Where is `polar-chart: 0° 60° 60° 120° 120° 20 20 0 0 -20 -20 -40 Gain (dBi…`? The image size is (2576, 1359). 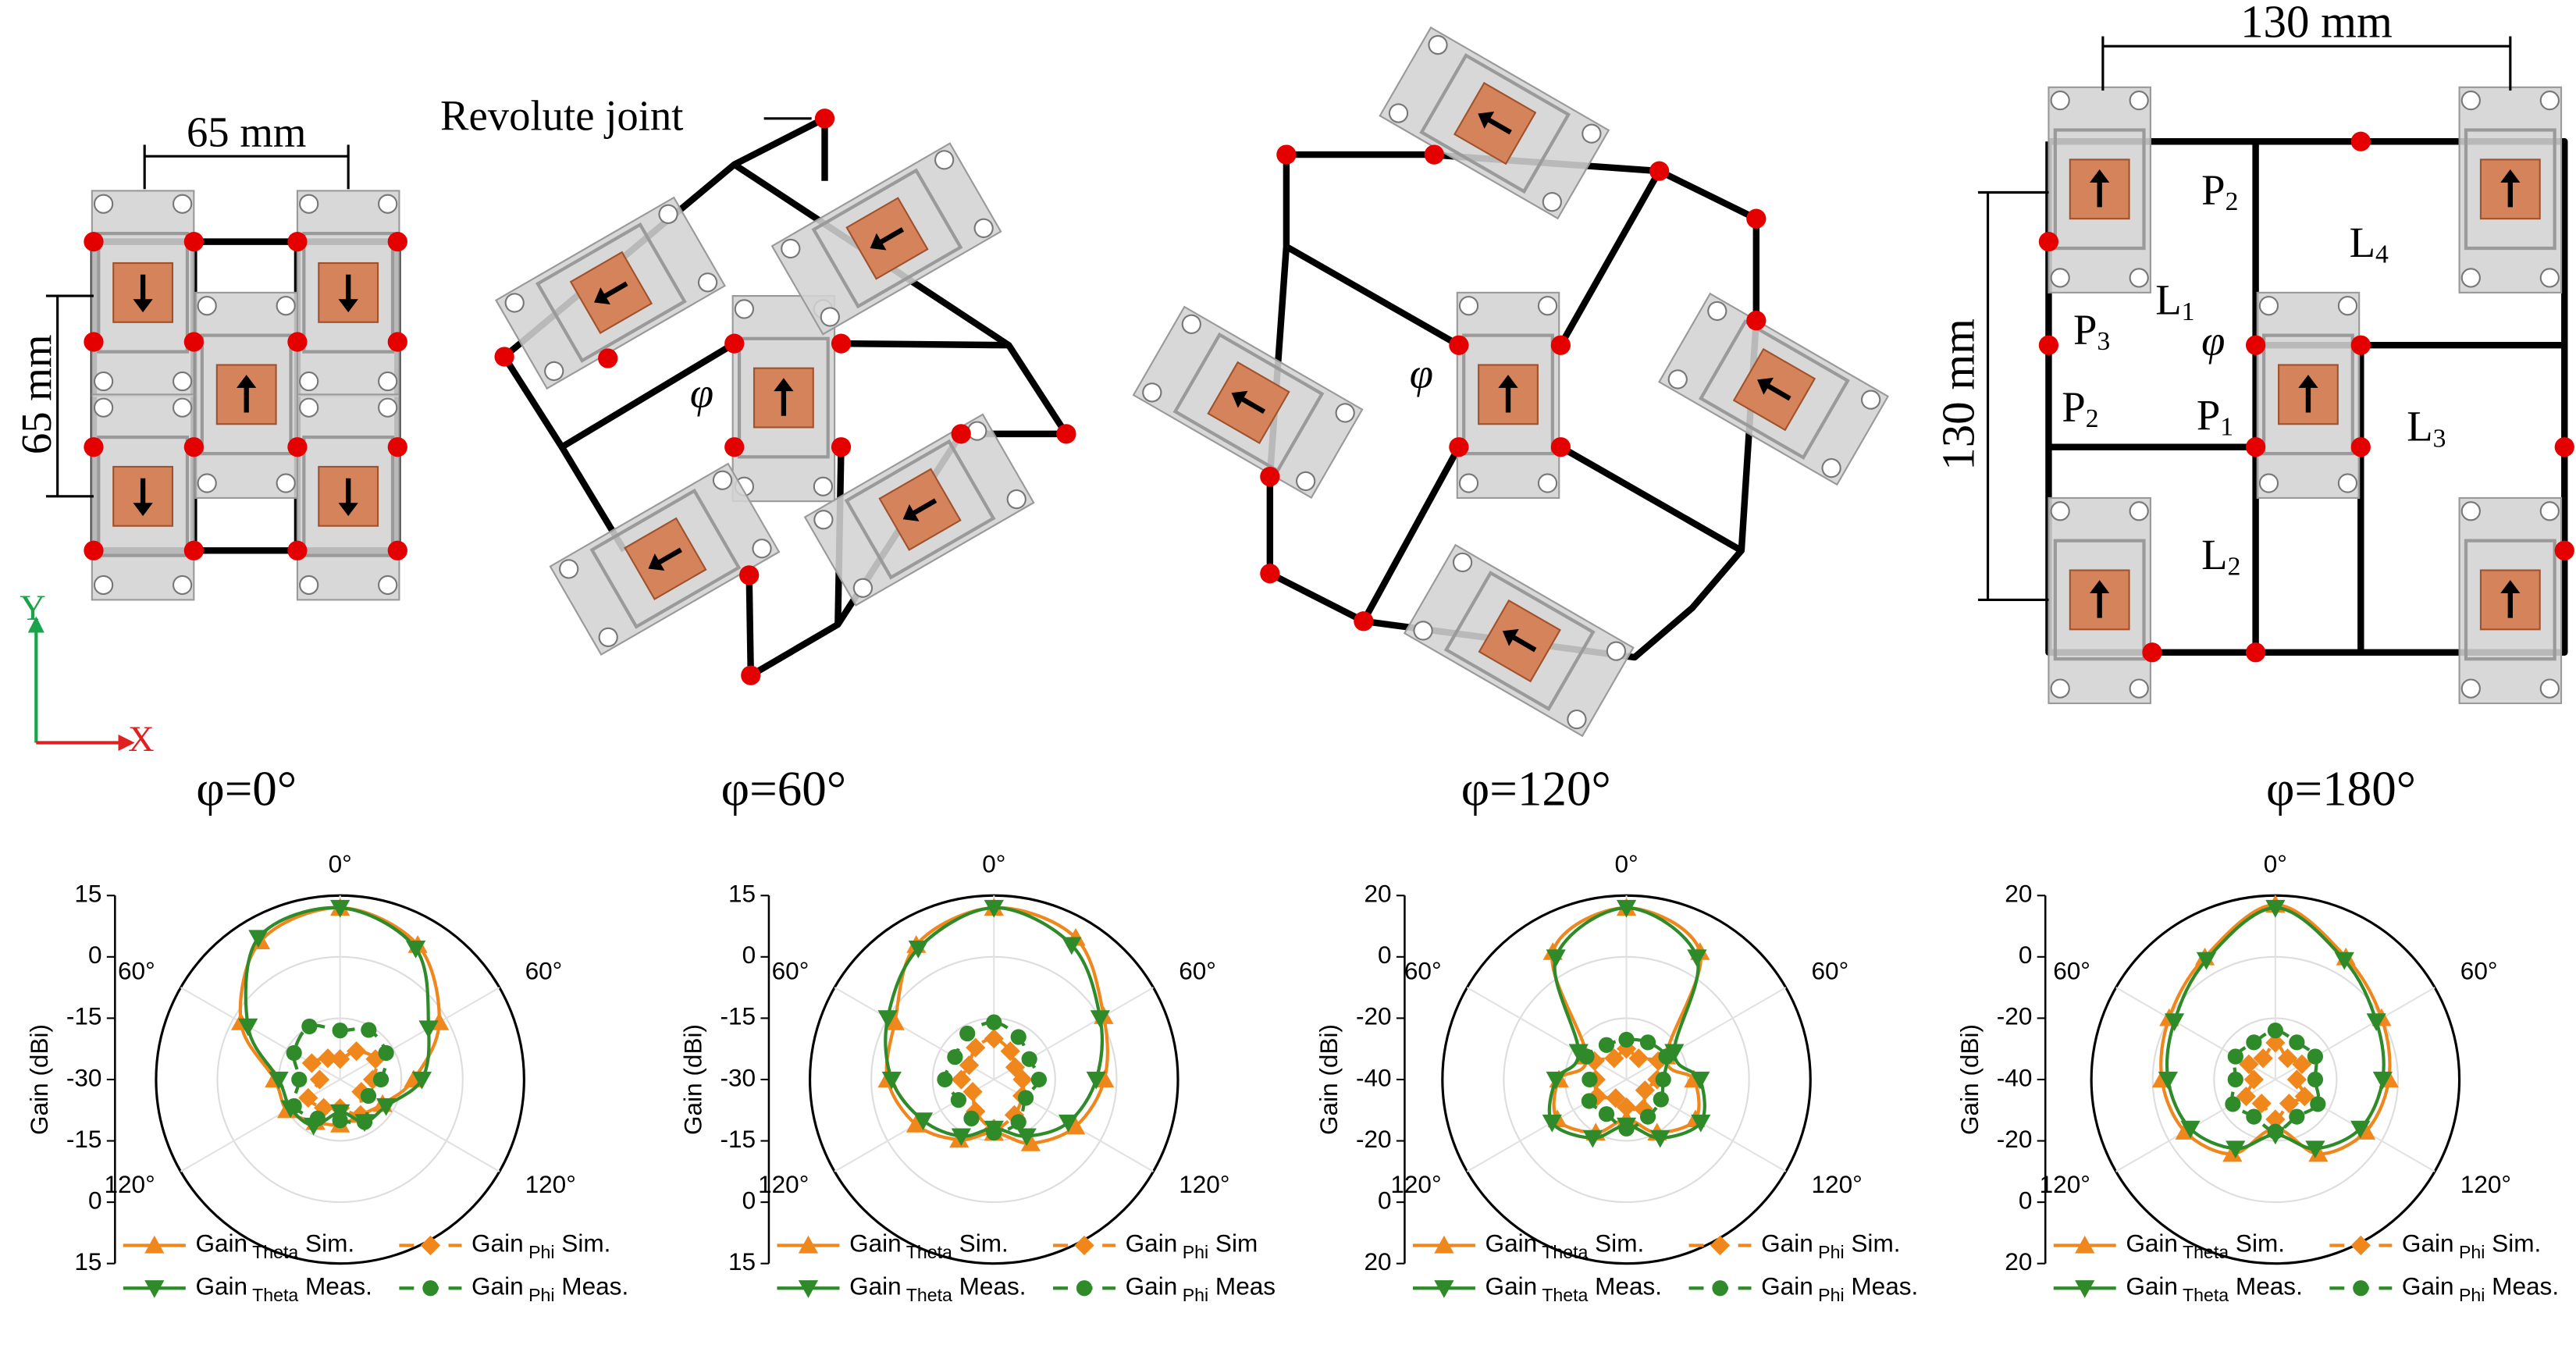
polar-chart: 0° 60° 60° 120° 120° 20 20 0 0 -20 -20 -40 Gain (dBi… is located at coordinates (2257, 1078).